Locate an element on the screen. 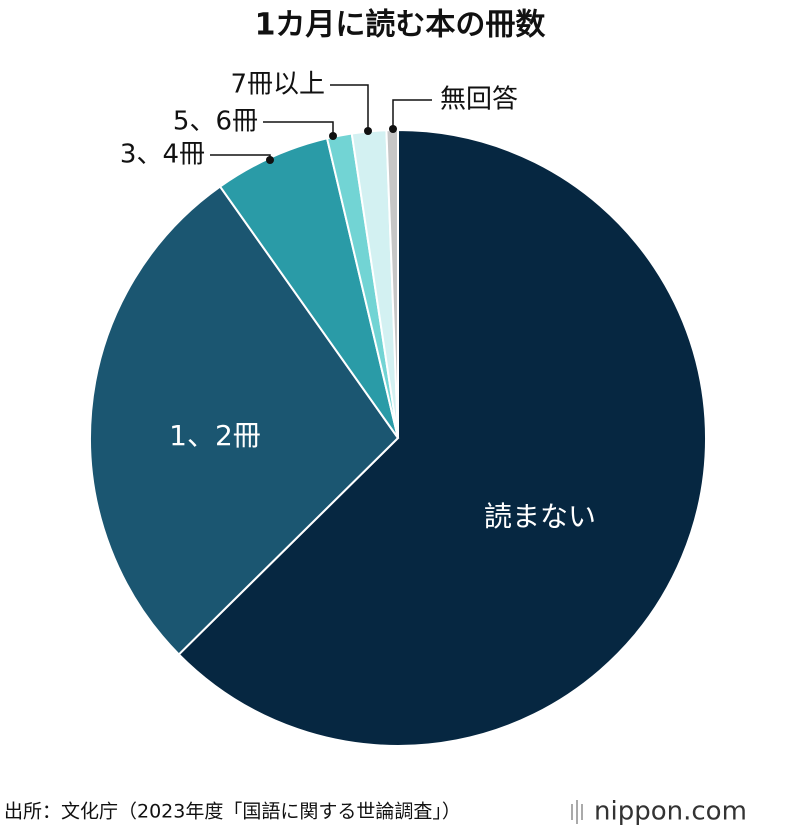 The image size is (800, 840). logo-mark is located at coordinates (577, 812).